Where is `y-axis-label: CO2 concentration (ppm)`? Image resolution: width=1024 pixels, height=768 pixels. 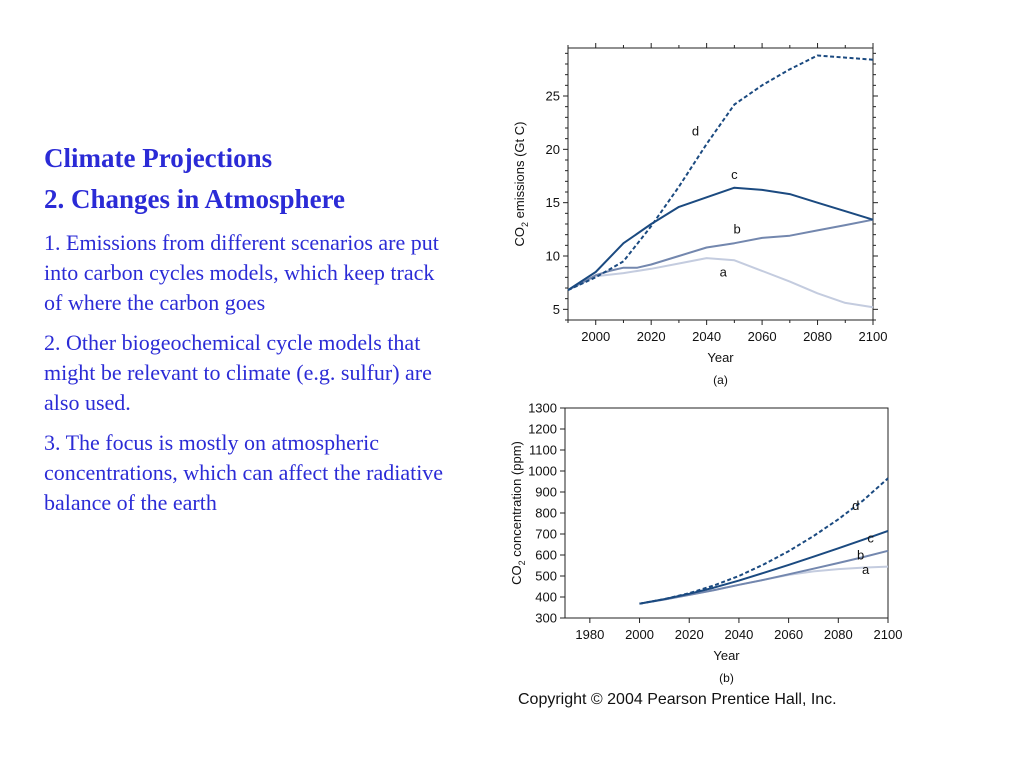
y-axis-label: CO2 concentration (ppm) is located at coordinates (518, 513).